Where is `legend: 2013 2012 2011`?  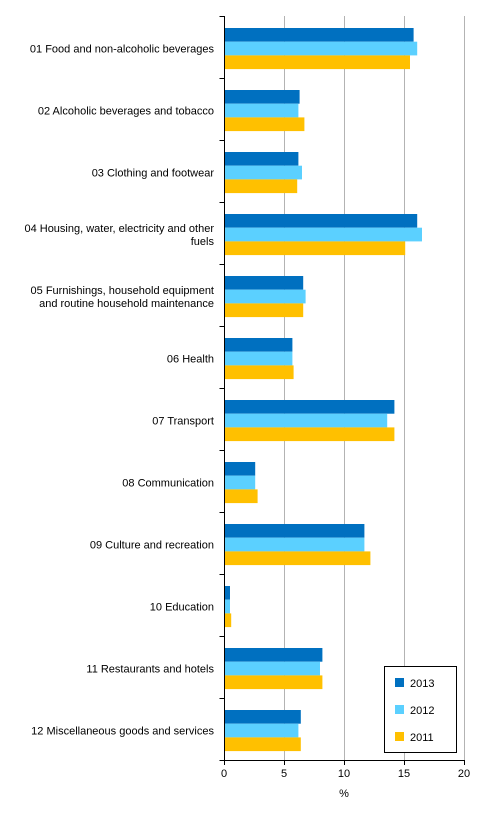
legend: 2013 2012 2011 is located at coordinates (420, 709).